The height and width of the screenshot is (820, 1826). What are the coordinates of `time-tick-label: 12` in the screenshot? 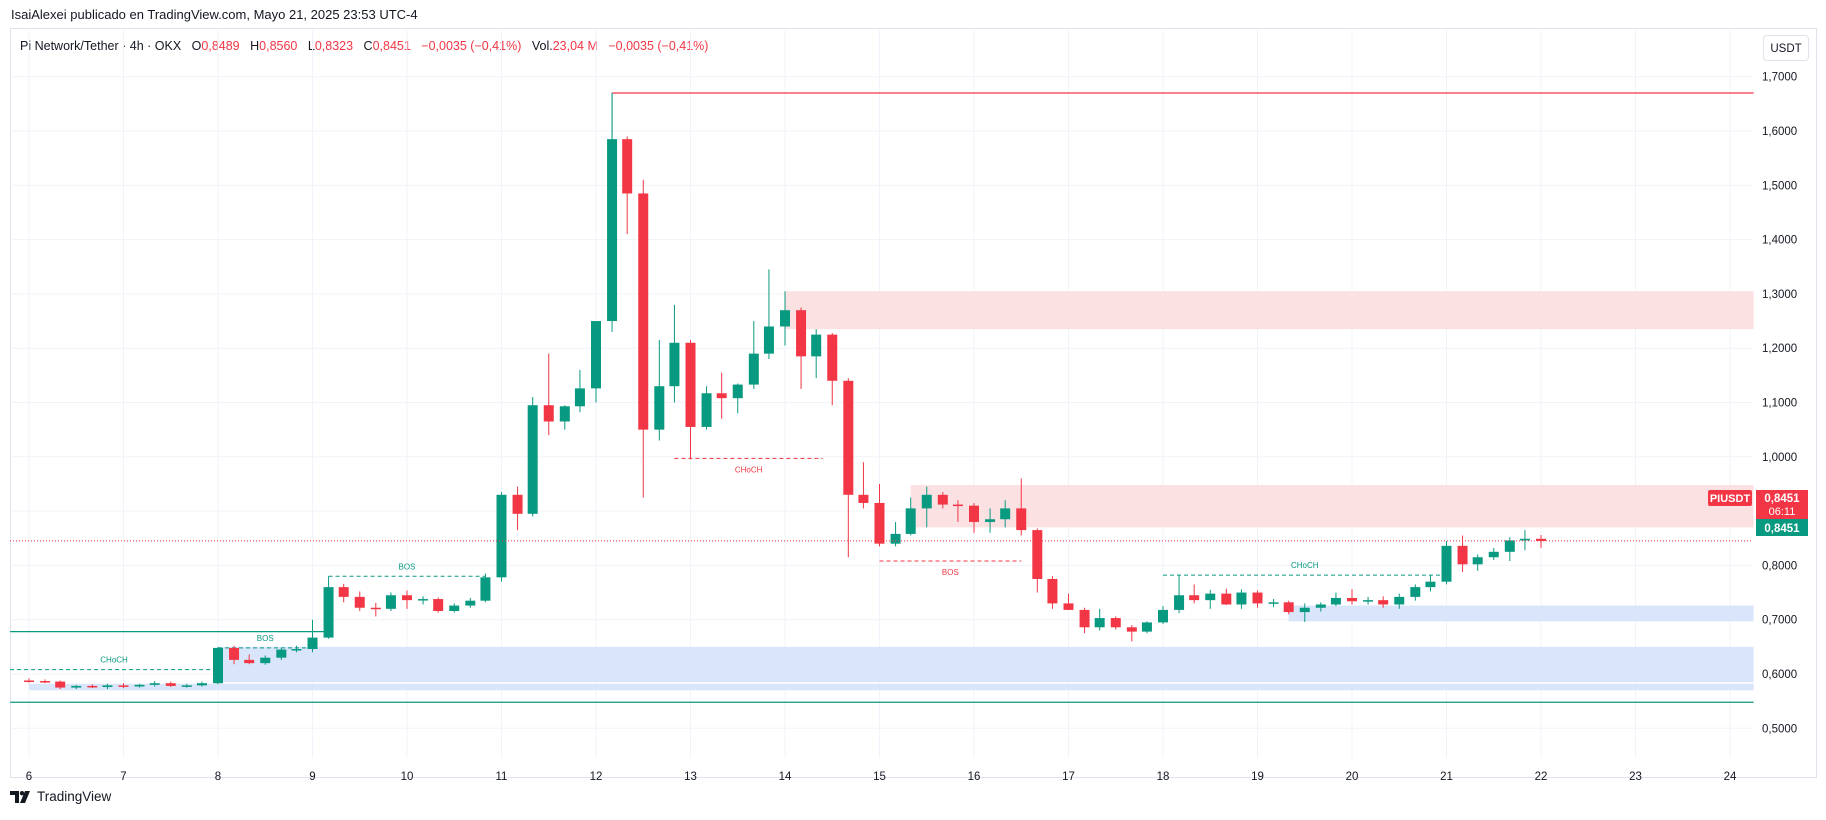 It's located at (596, 777).